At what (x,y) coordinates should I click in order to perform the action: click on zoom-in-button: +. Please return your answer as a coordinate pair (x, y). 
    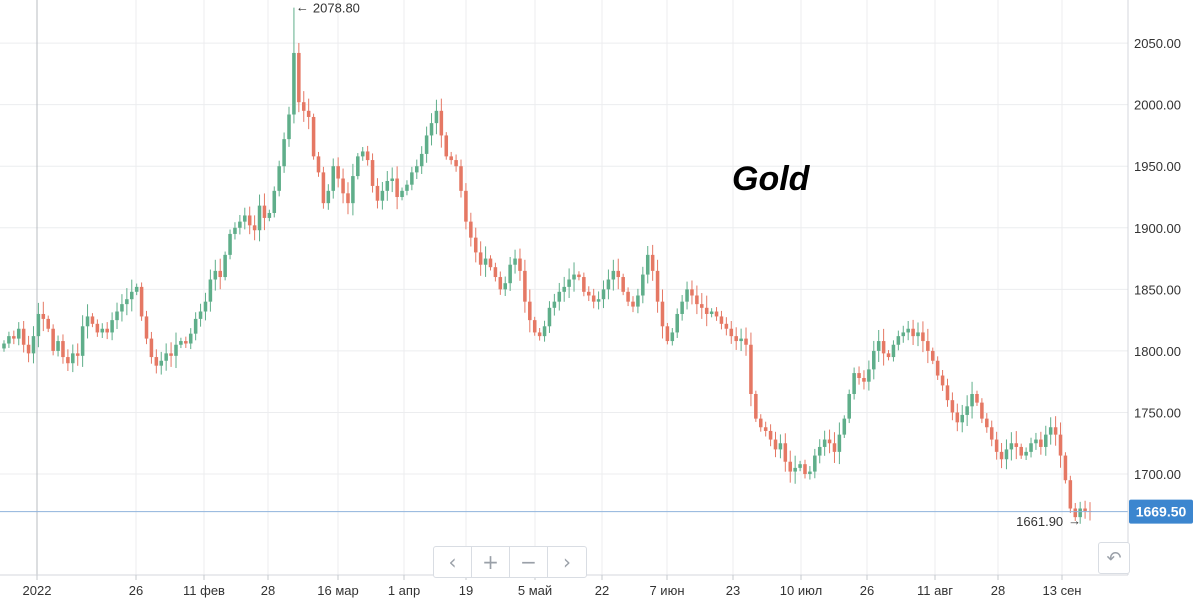
    Looking at the image, I should click on (491, 562).